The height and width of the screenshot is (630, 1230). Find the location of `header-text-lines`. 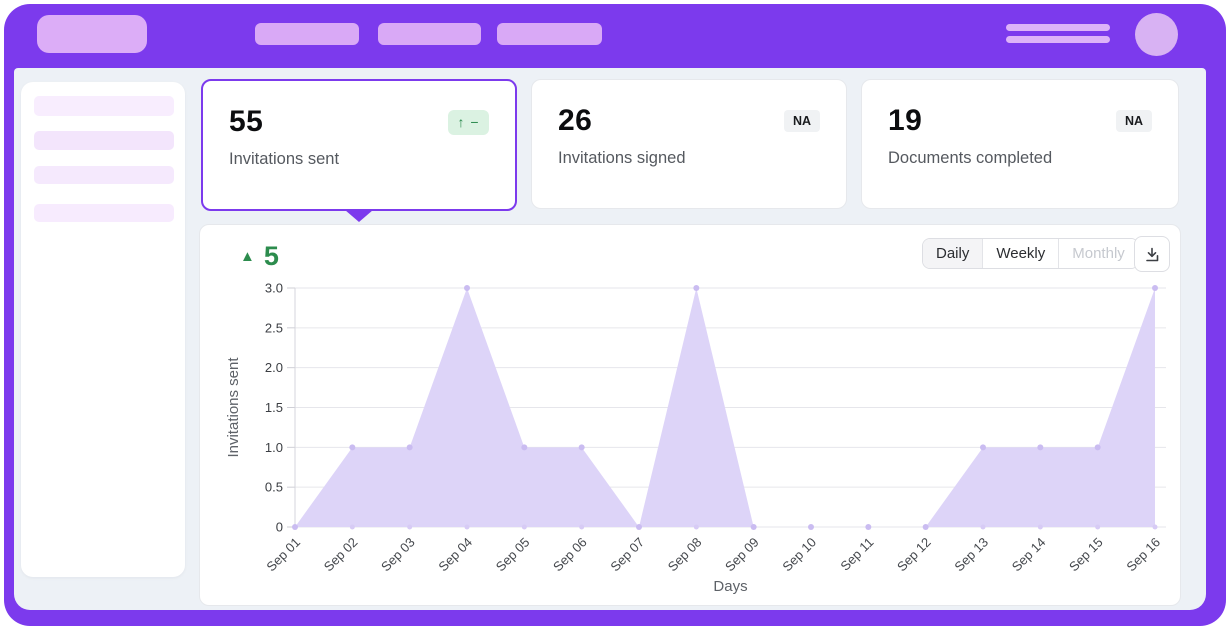

header-text-lines is located at coordinates (1058, 35).